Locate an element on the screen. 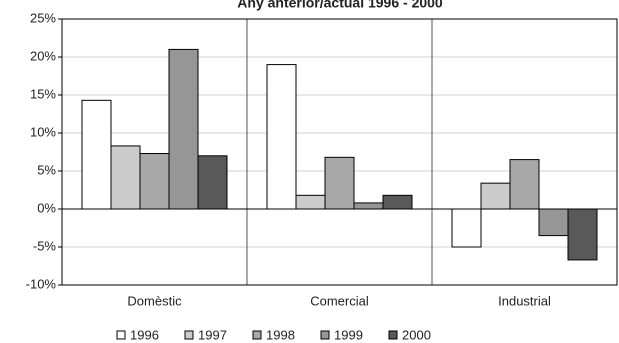 The image size is (619, 343). y-tick-label: 25% is located at coordinates (43, 17).